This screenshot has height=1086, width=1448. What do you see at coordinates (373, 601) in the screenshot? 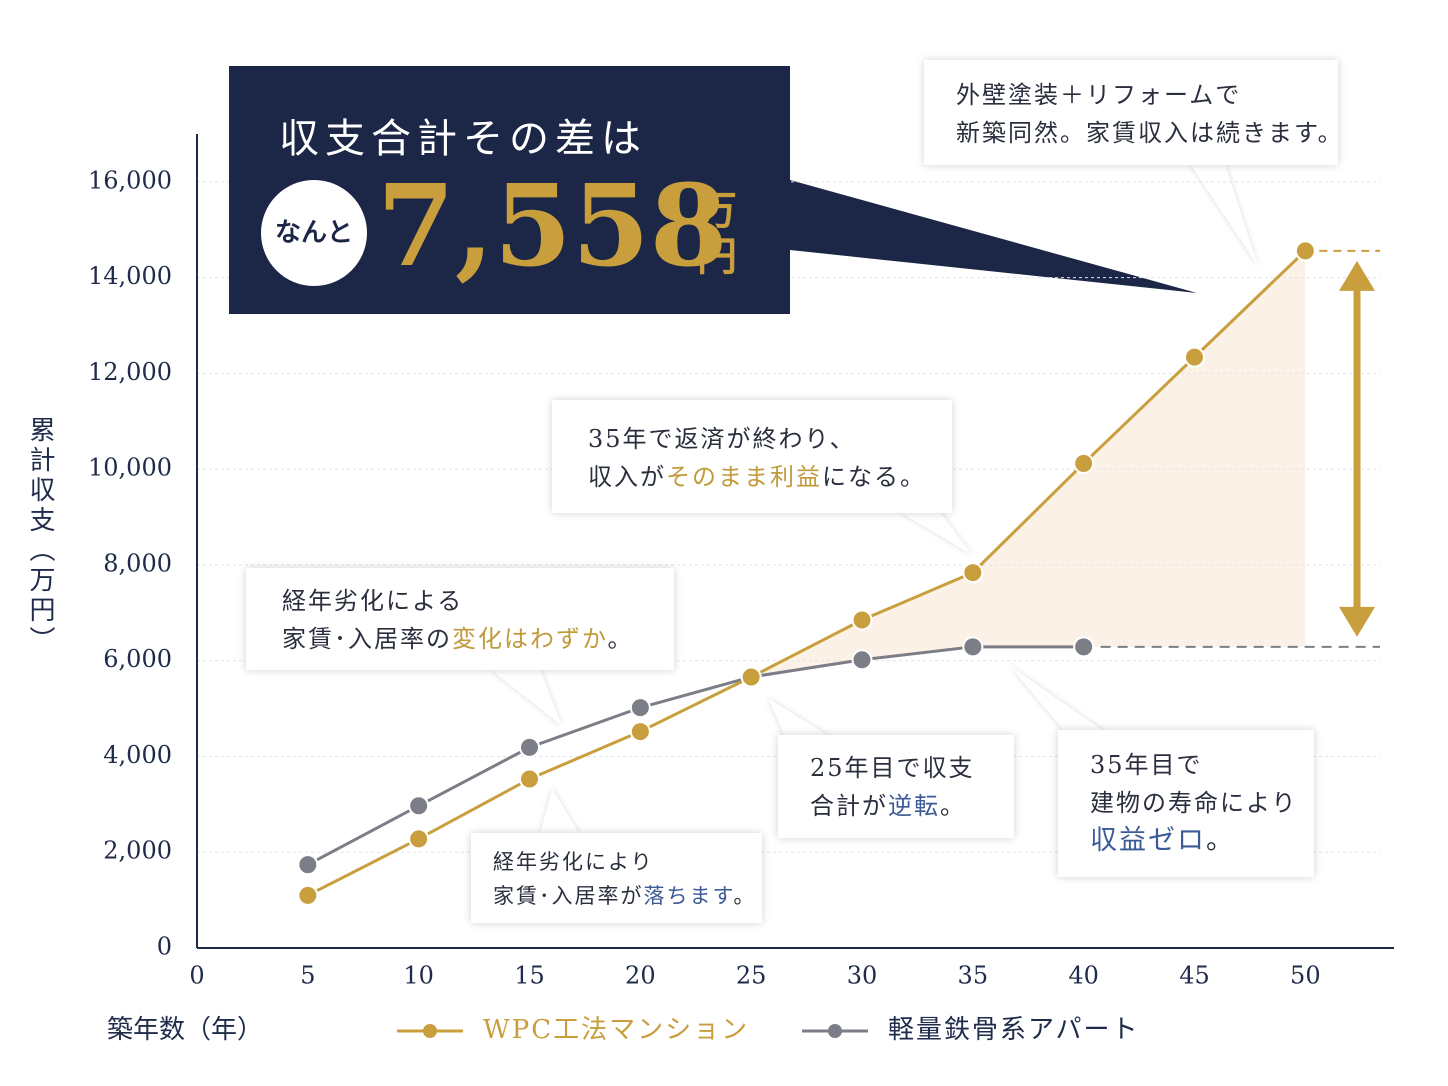
I see `text: 経年劣化による` at bounding box center [373, 601].